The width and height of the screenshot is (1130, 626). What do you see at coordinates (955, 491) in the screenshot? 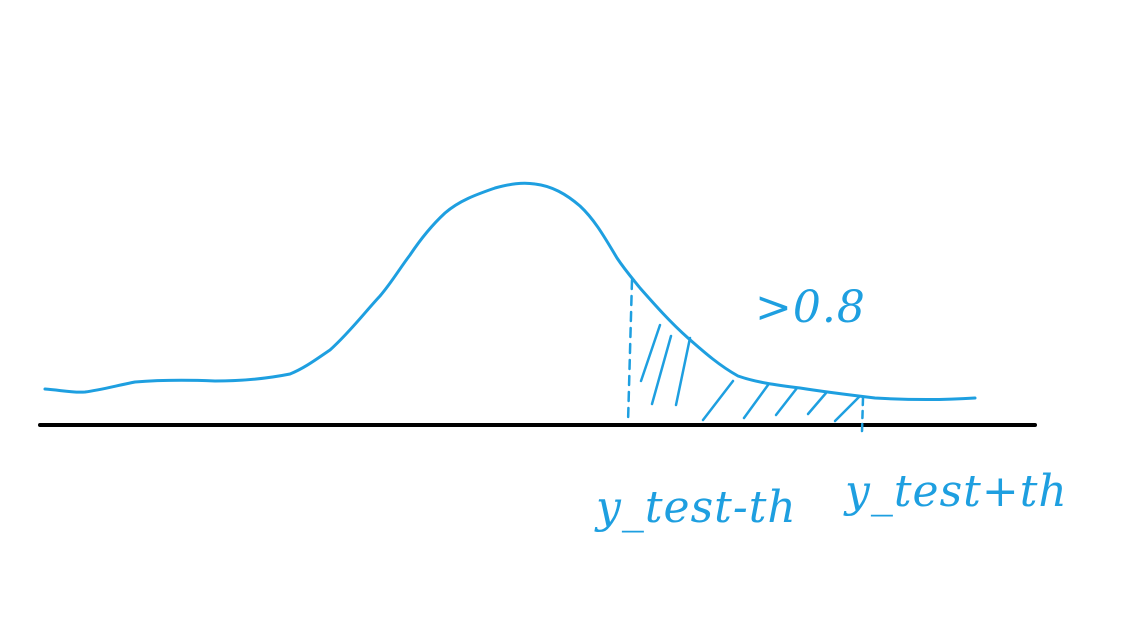
I see `upper-bound-label: y_test+th` at bounding box center [955, 491].